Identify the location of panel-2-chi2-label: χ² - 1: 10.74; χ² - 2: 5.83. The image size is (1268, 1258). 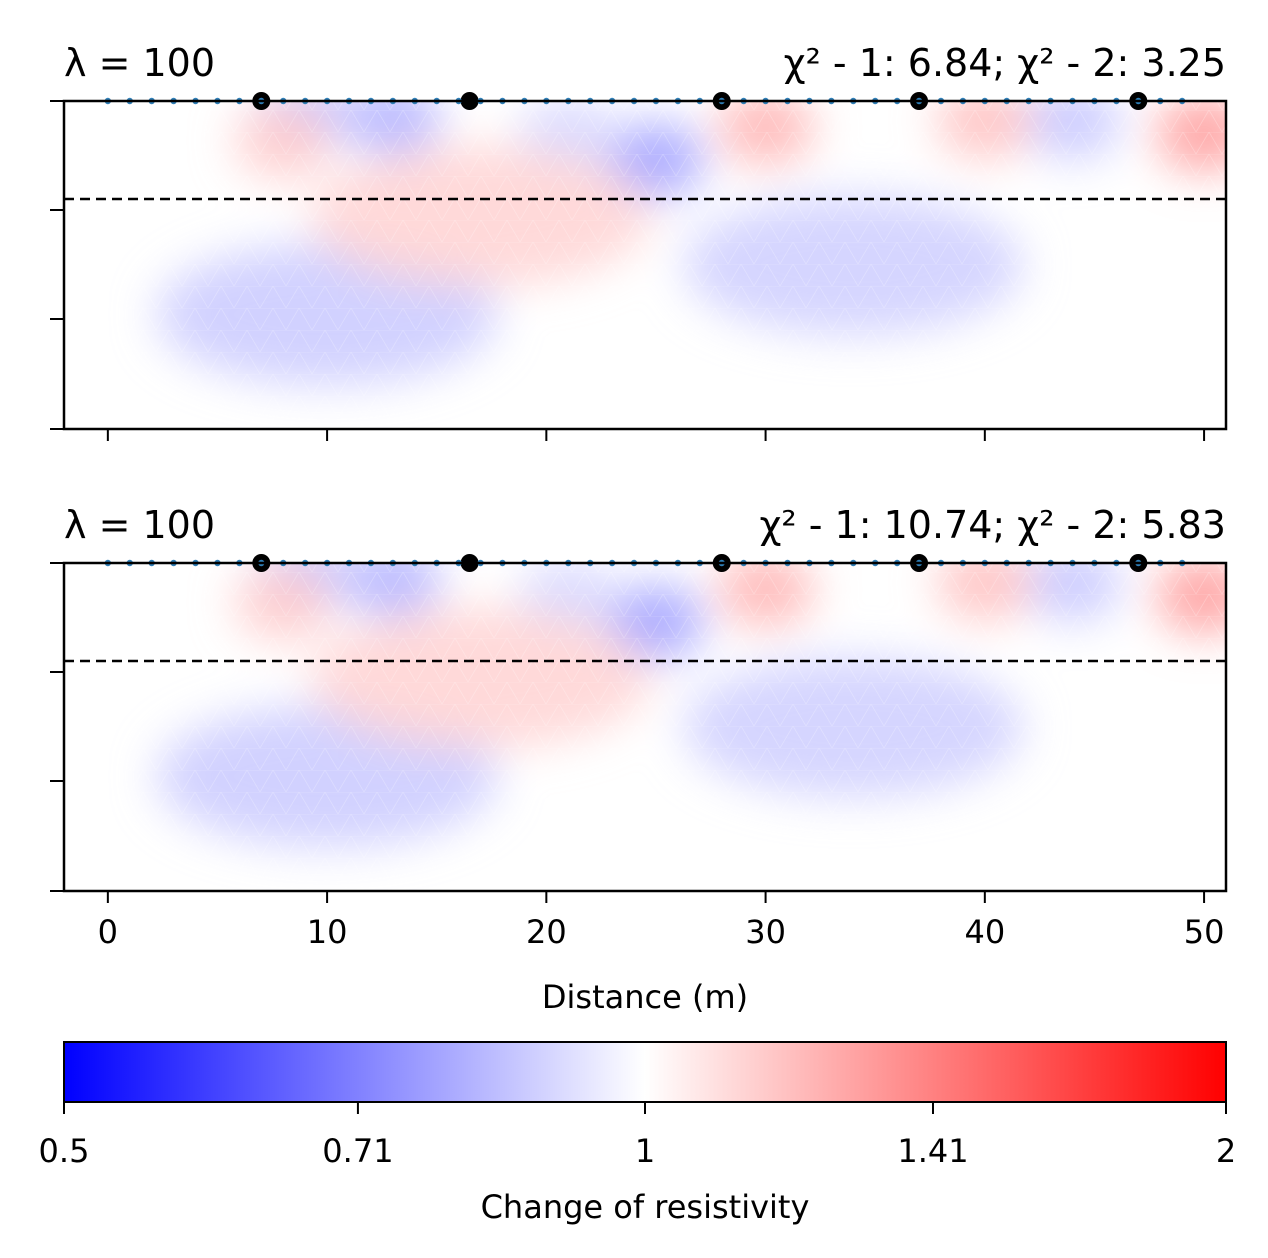
(992, 525).